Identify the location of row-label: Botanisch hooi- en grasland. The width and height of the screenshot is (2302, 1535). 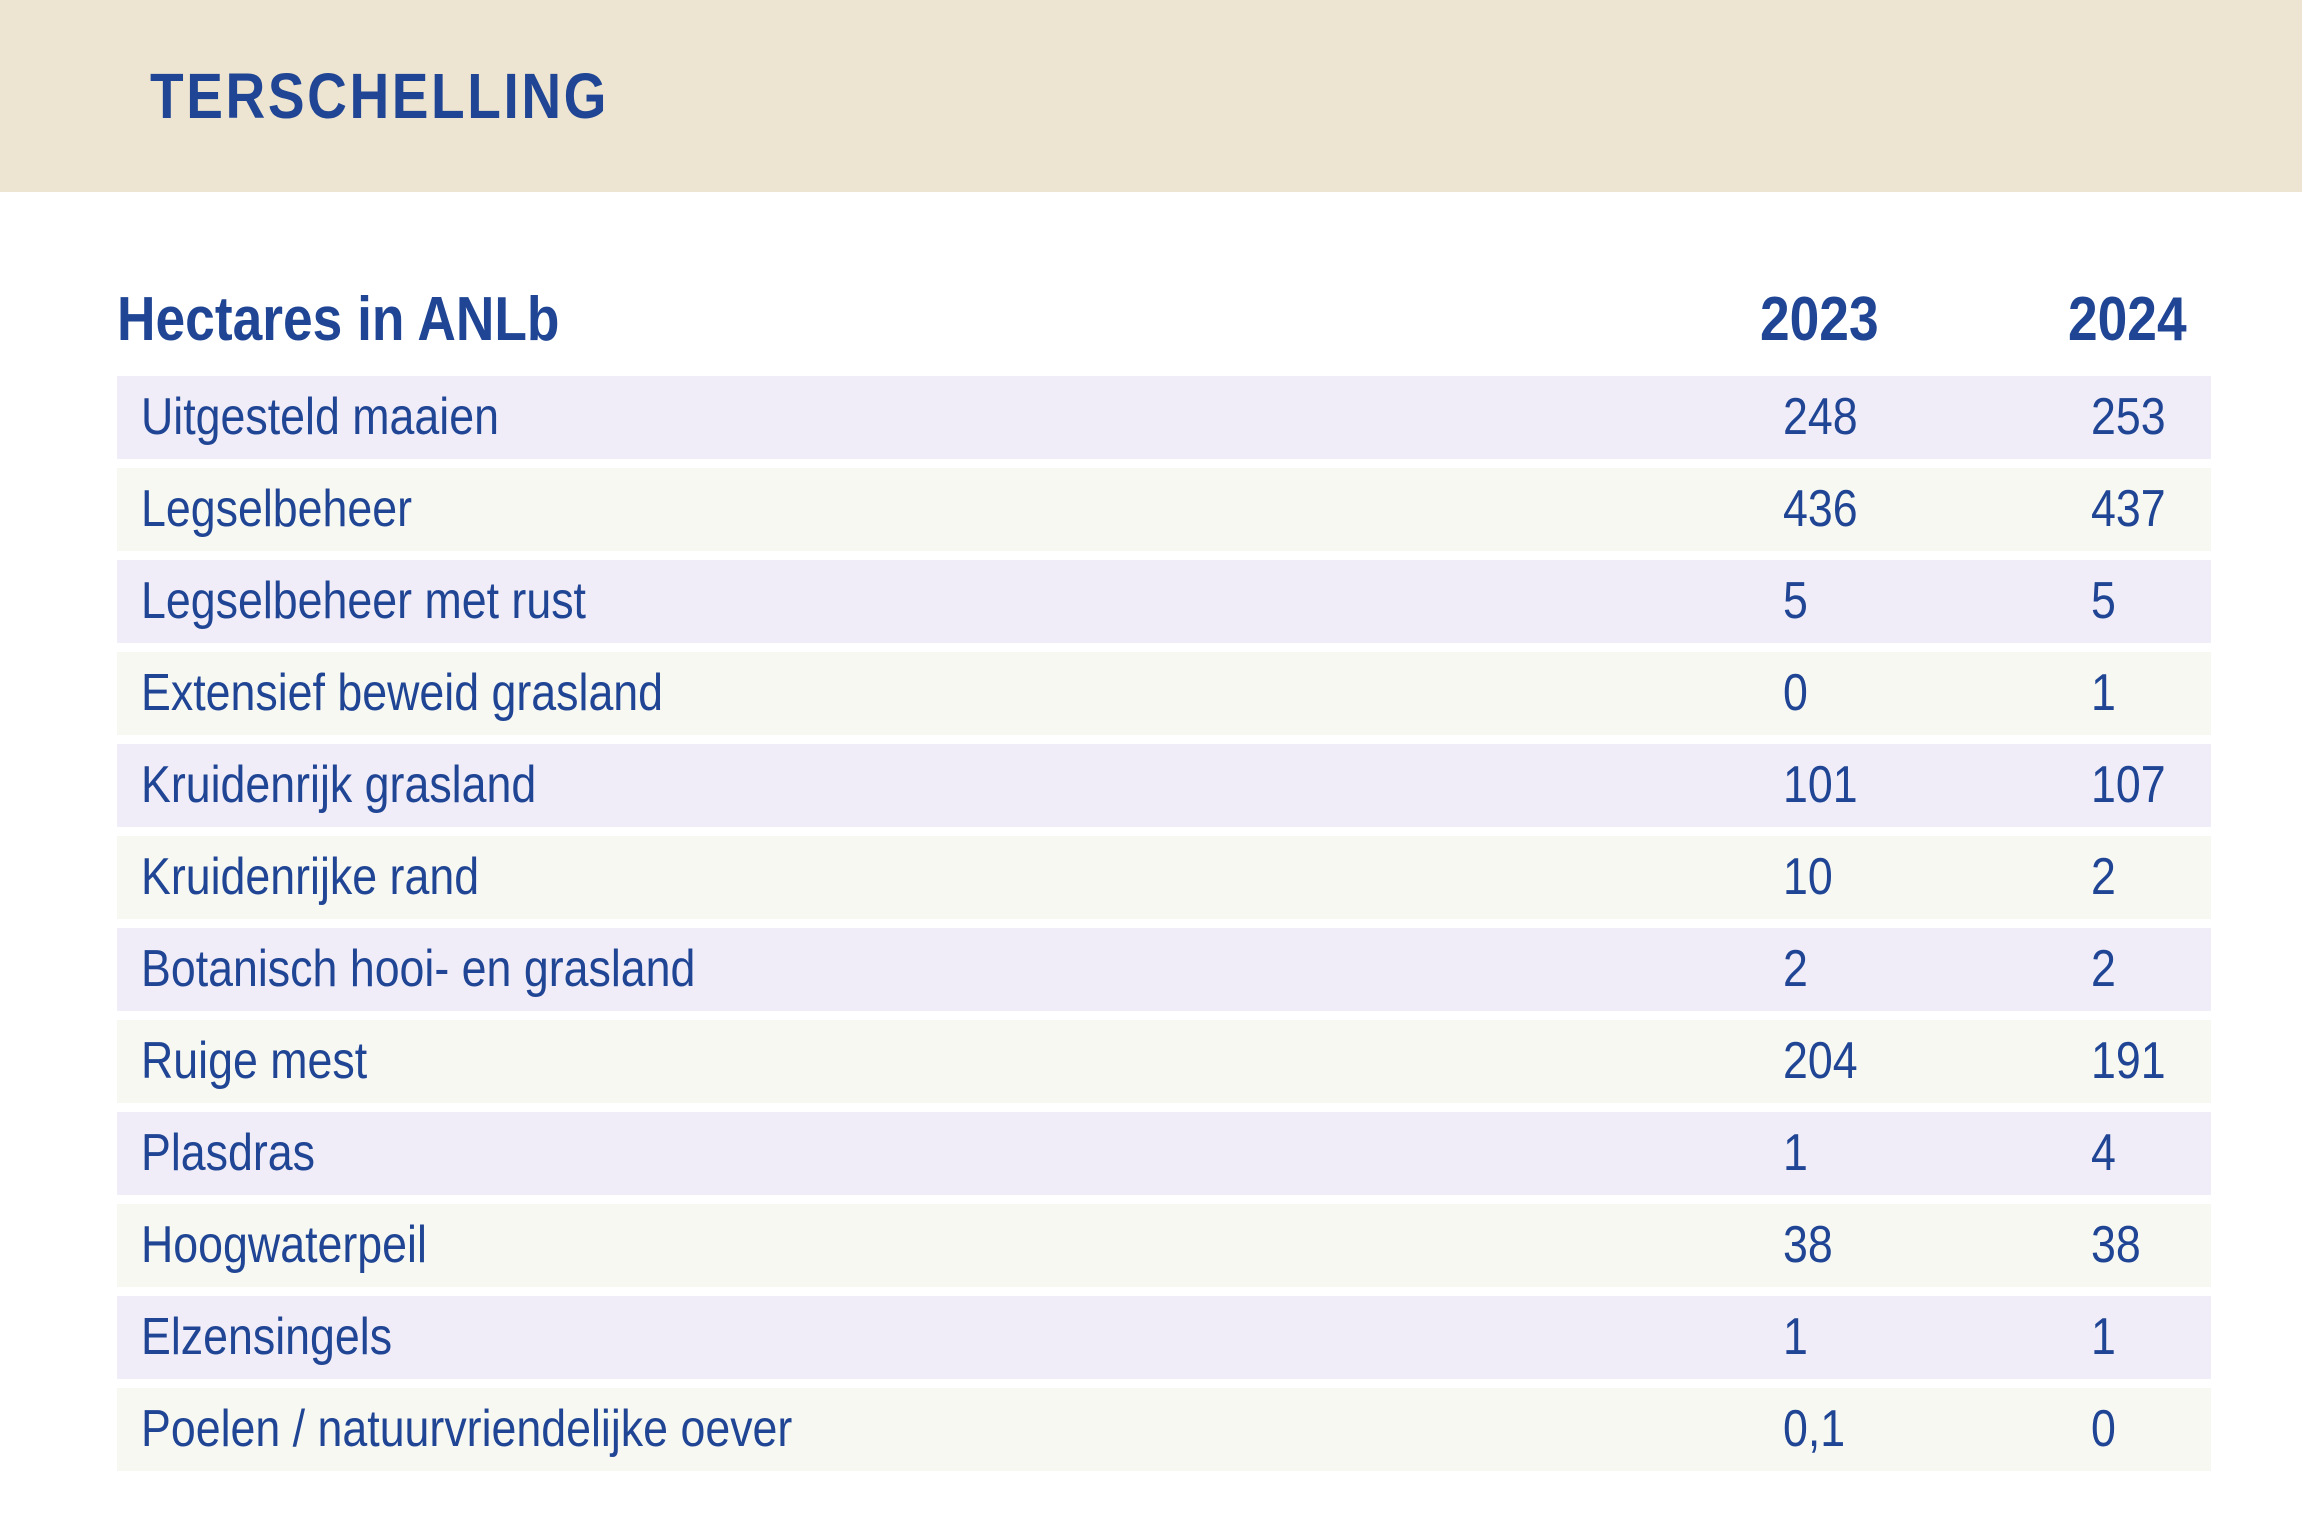
(418, 969).